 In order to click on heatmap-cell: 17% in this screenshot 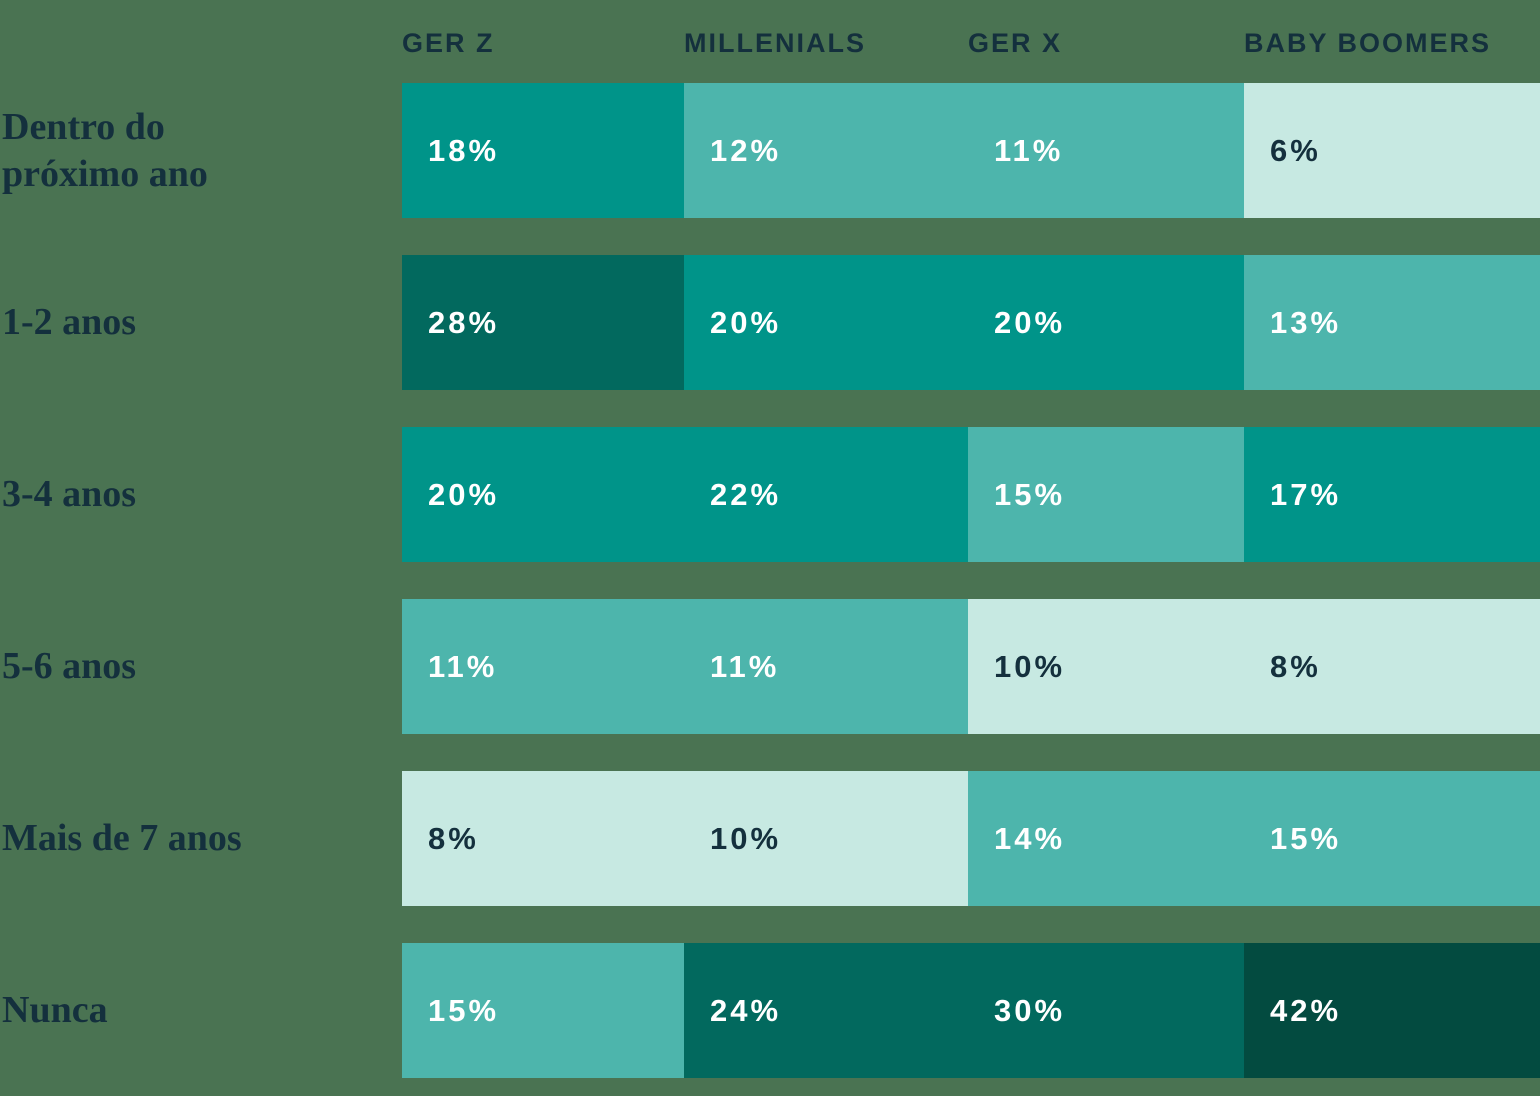, I will do `click(1392, 494)`.